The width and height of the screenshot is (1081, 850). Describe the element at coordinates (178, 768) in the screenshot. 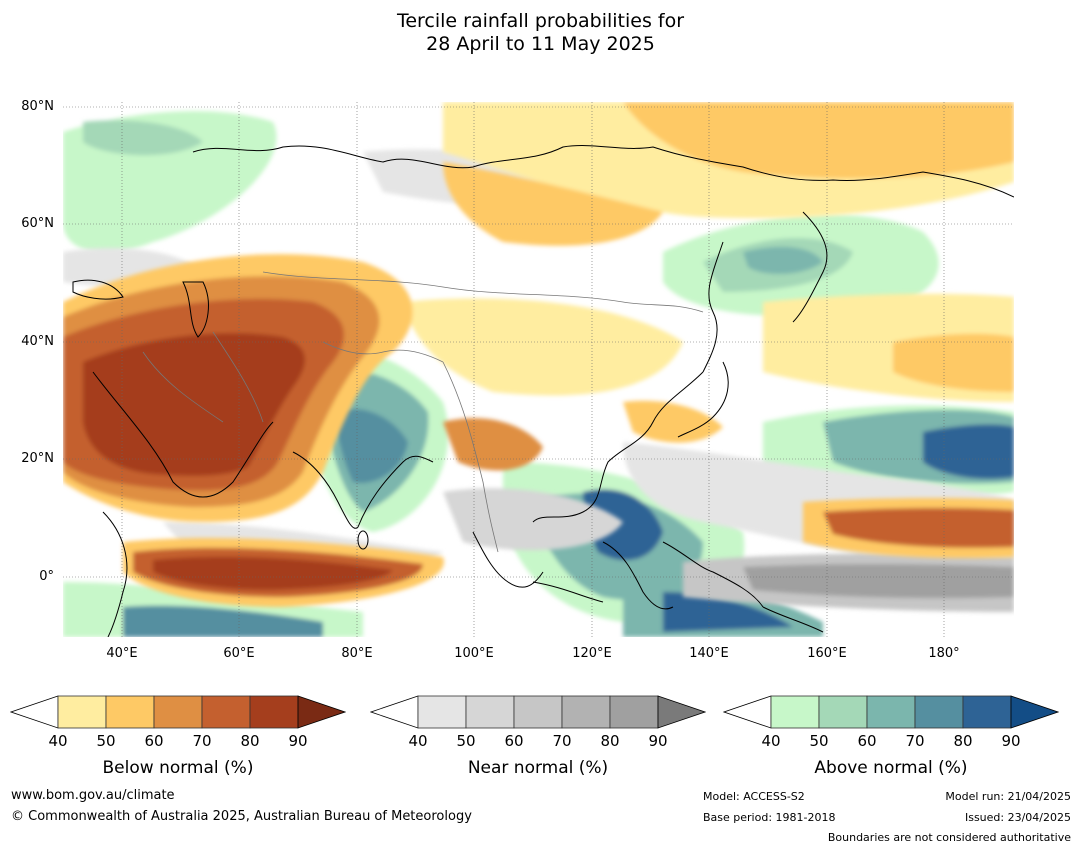

I see `colorbar-title: Below normal (%)` at that location.